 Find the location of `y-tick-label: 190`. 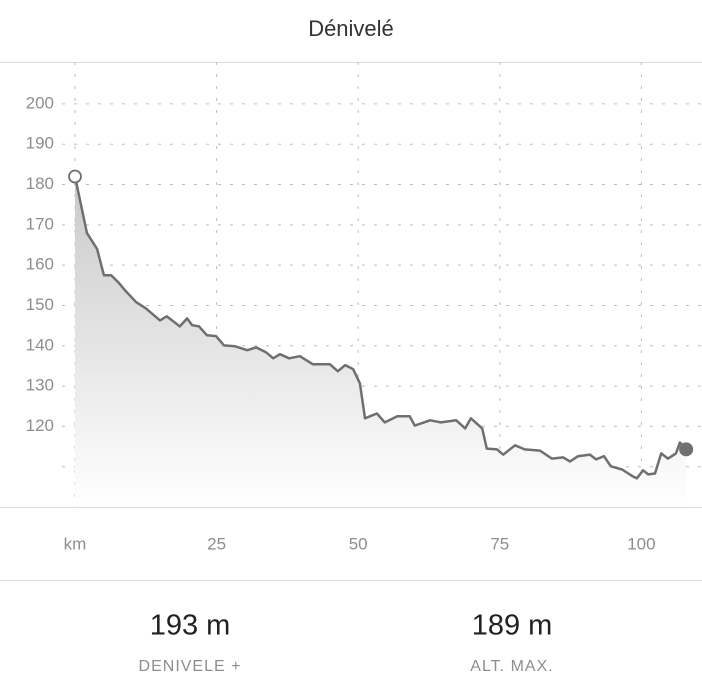

y-tick-label: 190 is located at coordinates (40, 143).